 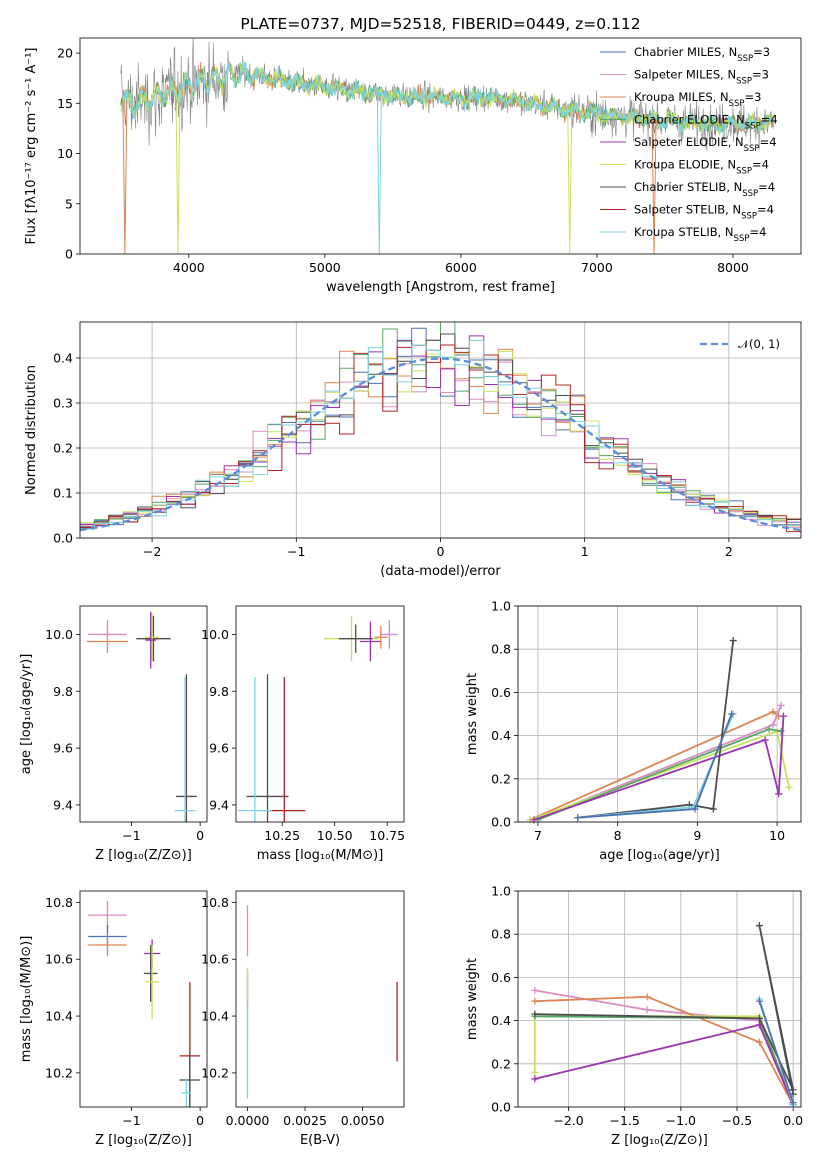 What do you see at coordinates (215, 1016) in the screenshot?
I see `y-tick-label: 10.4` at bounding box center [215, 1016].